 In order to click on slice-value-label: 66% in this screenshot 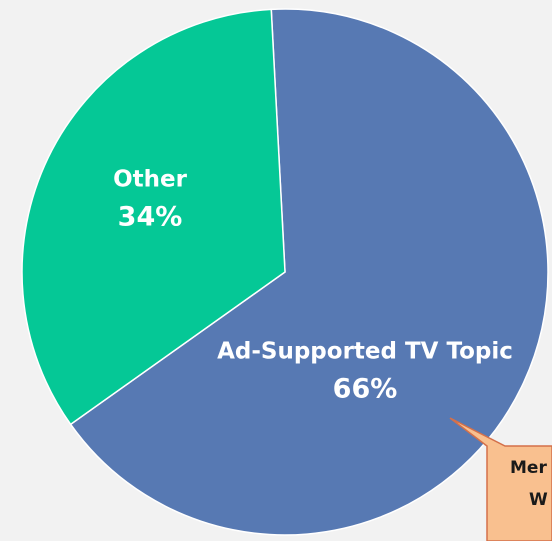, I will do `click(365, 389)`.